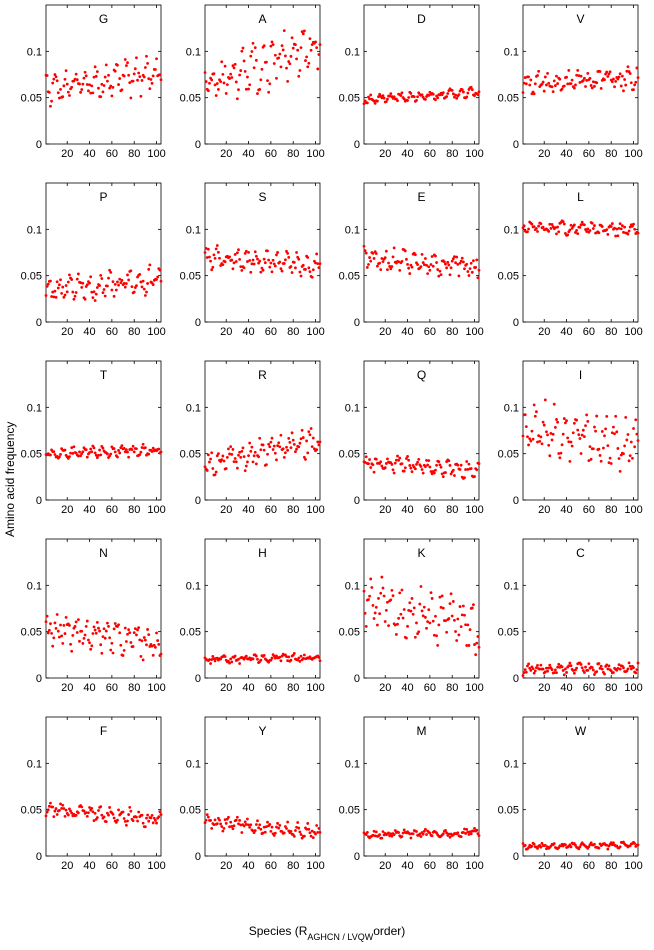  Describe the element at coordinates (407, 866) in the screenshot. I see `panel-M-xtick-label: 40` at that location.